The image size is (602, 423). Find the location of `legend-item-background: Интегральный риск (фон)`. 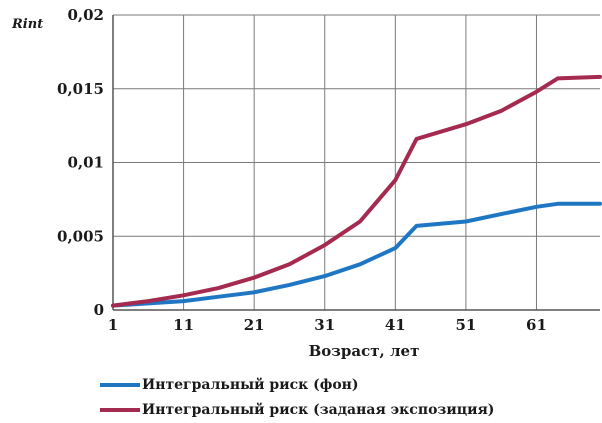

legend-item-background: Интегральный риск (фон) is located at coordinates (297, 384).